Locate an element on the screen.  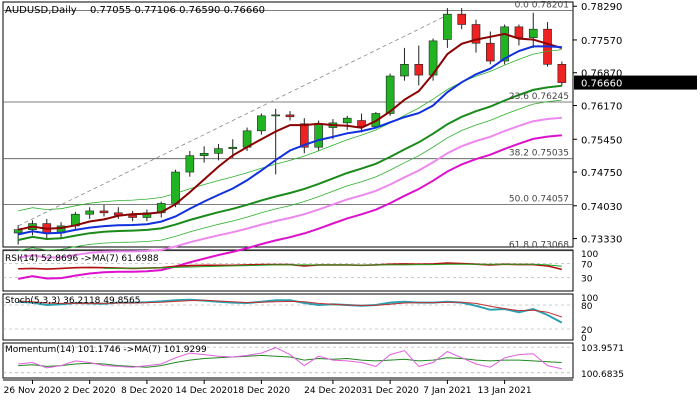
momentum-line is located at coordinates (290, 358).